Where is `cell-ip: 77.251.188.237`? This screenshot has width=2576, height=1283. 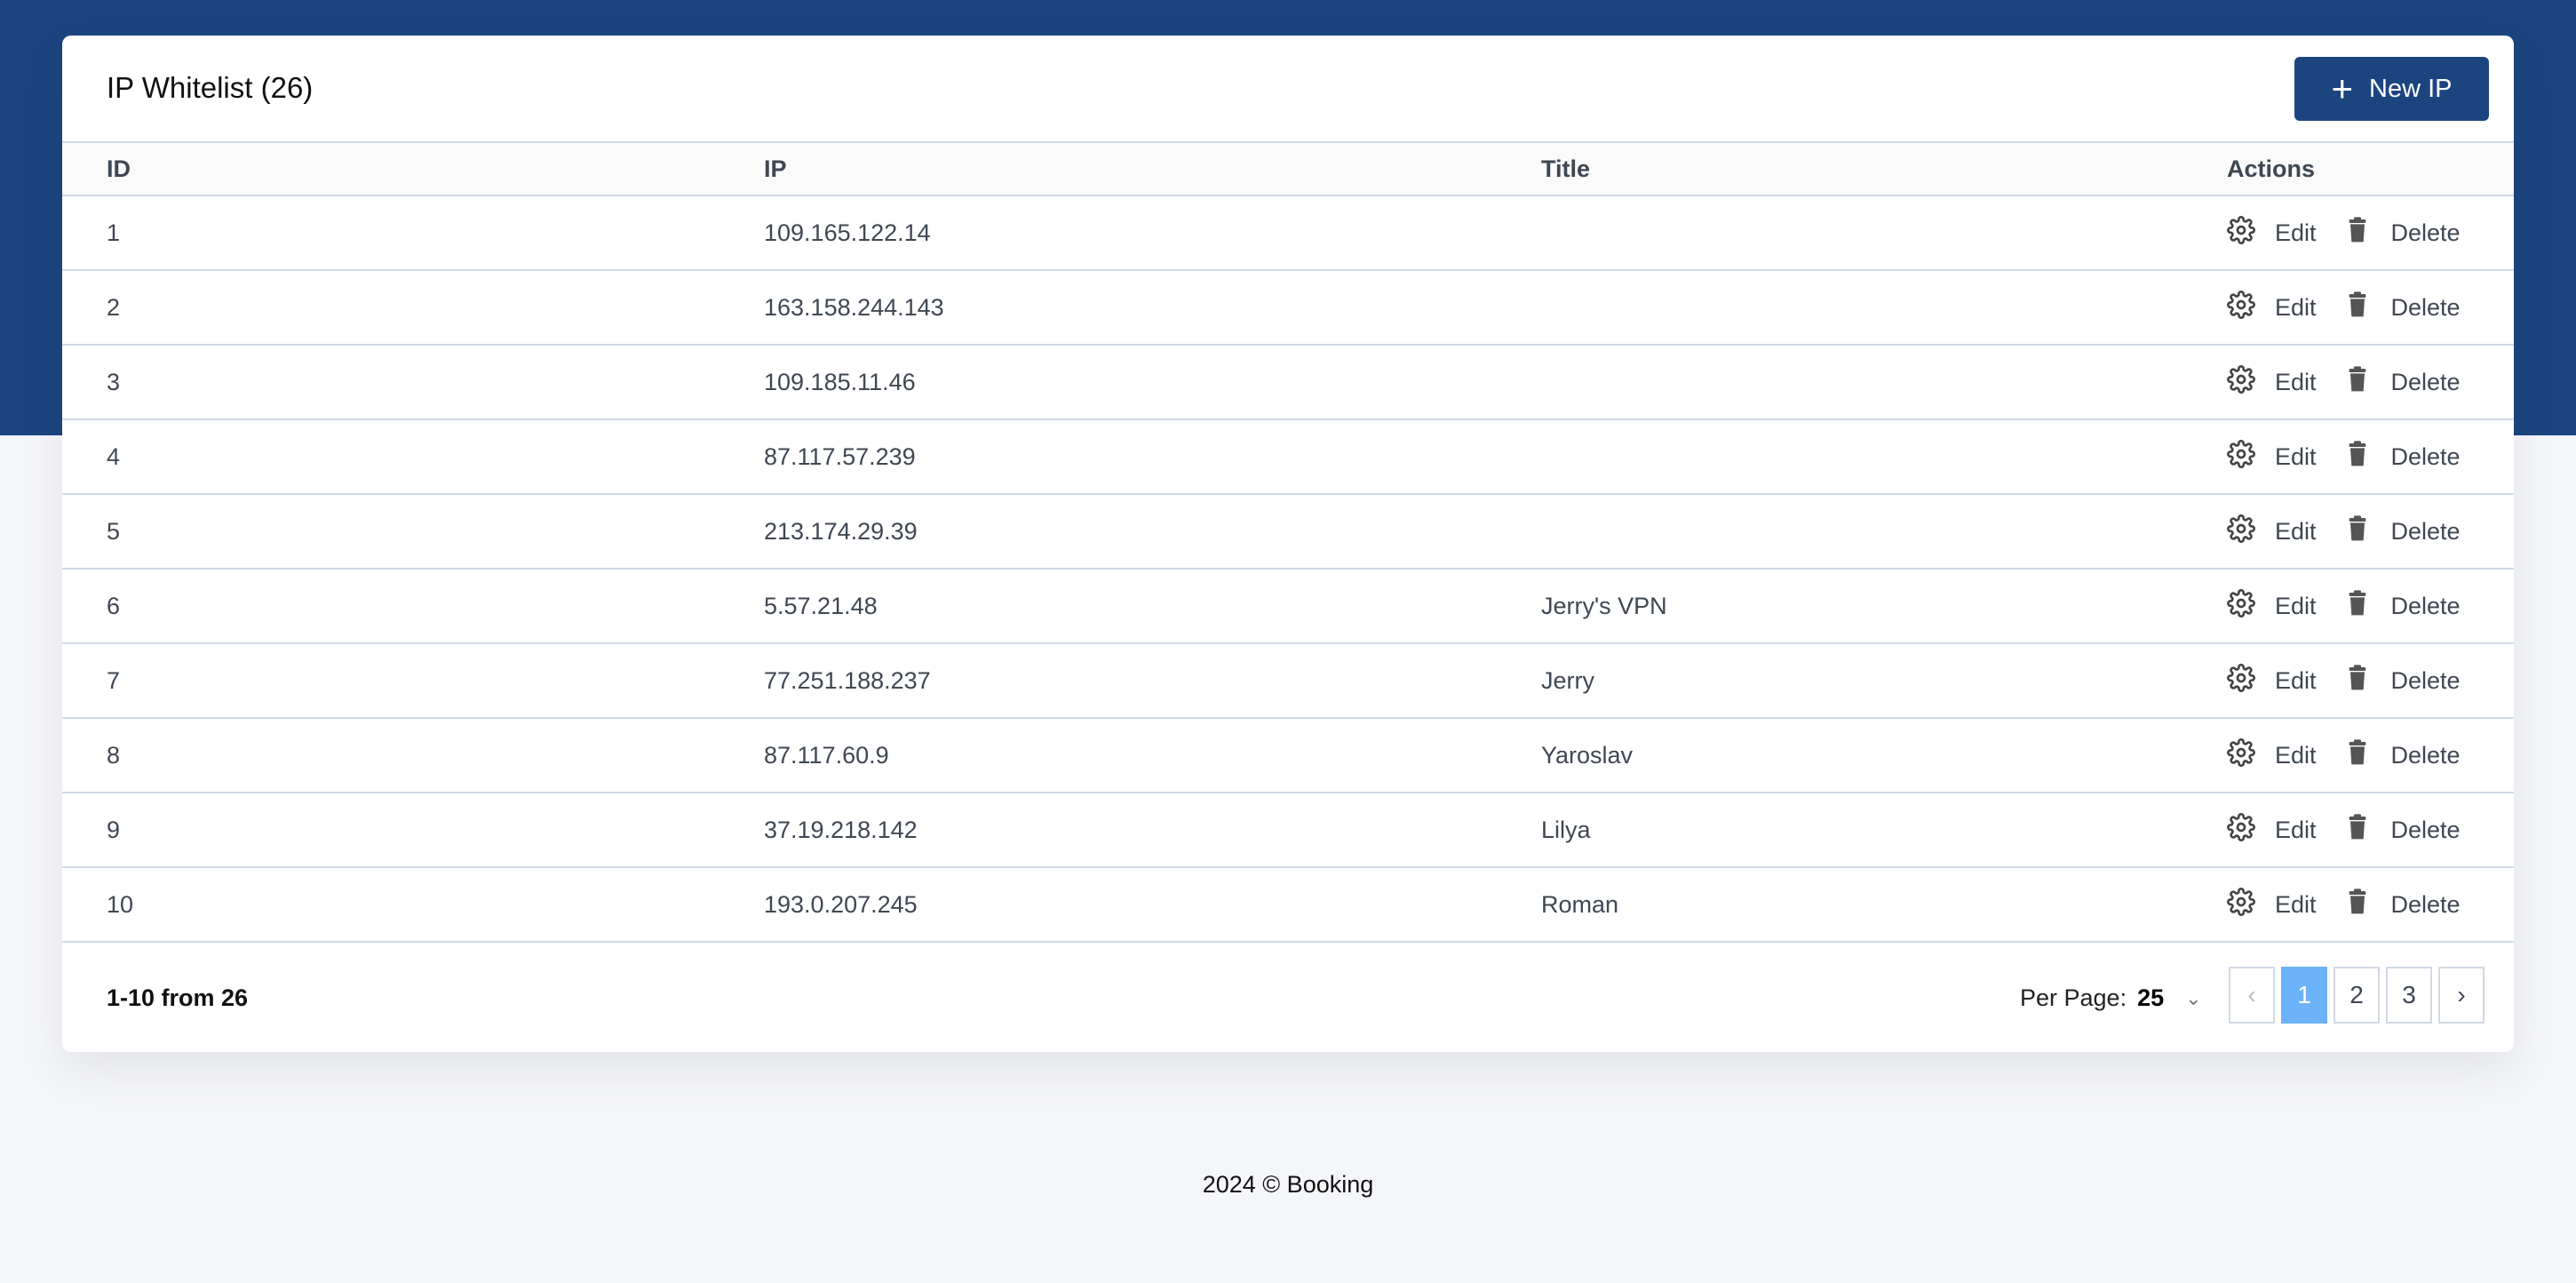
cell-ip: 77.251.188.237 is located at coordinates (847, 680).